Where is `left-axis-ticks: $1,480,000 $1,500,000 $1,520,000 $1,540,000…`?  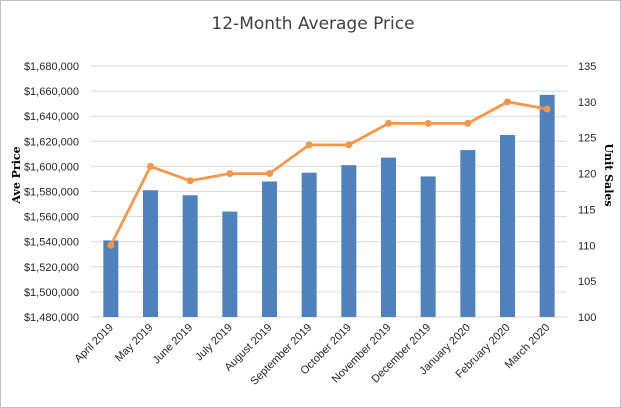 left-axis-ticks: $1,480,000 $1,500,000 $1,520,000 $1,540,000… is located at coordinates (51, 192).